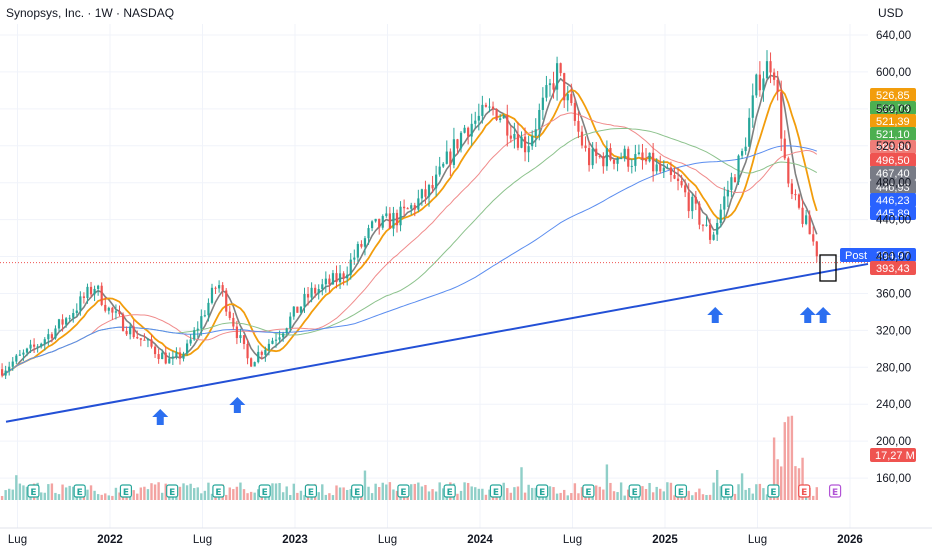 This screenshot has width=932, height=550. Describe the element at coordinates (893, 73) in the screenshot. I see `price-tick-label: 600,00` at that location.